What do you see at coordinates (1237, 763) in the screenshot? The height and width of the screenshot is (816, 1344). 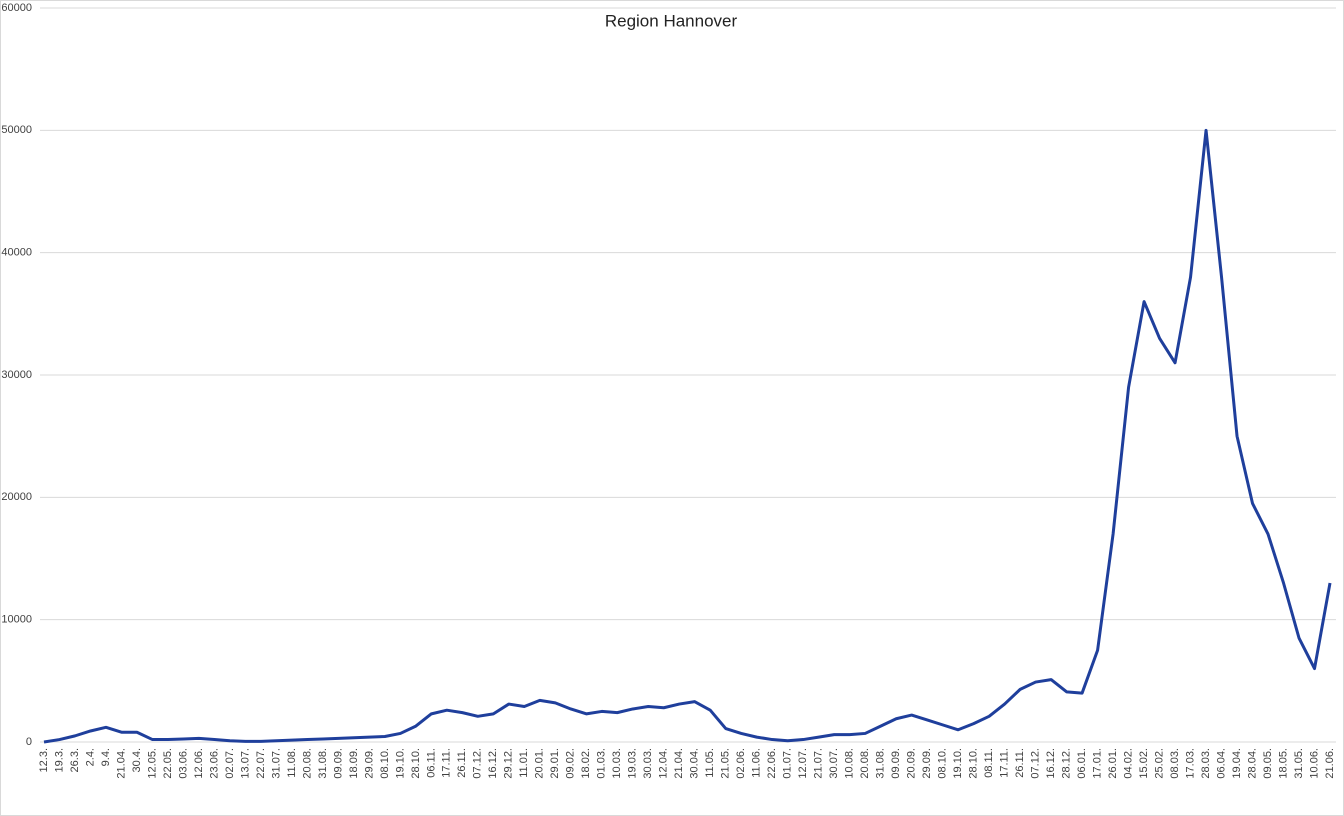 I see `x-tick-label: 19.04.` at bounding box center [1237, 763].